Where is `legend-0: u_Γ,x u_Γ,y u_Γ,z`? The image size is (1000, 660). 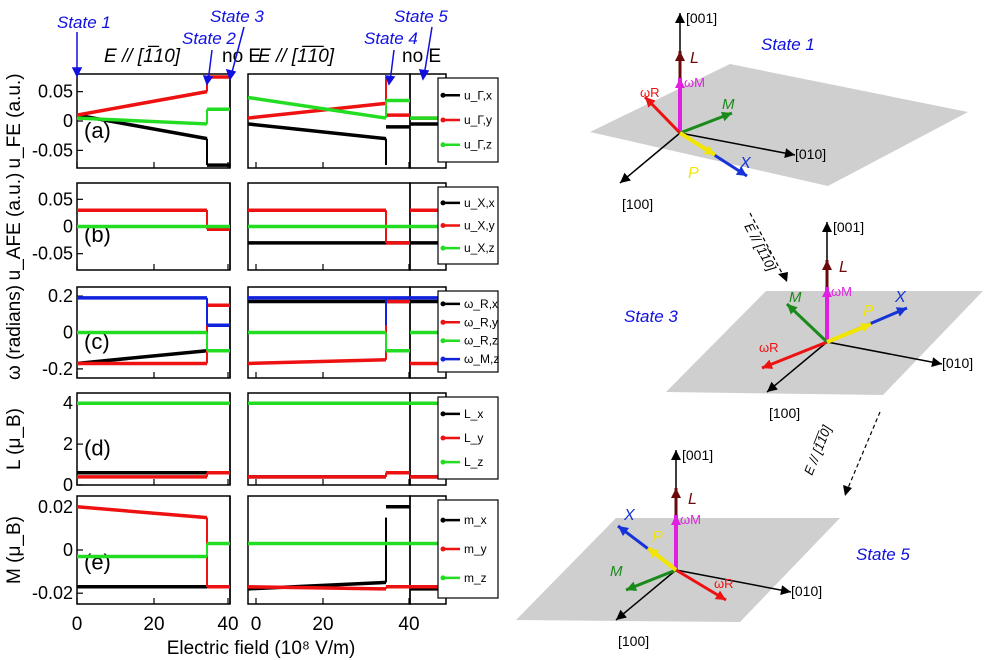 legend-0: u_Γ,x u_Γ,y u_Γ,z is located at coordinates (468, 120).